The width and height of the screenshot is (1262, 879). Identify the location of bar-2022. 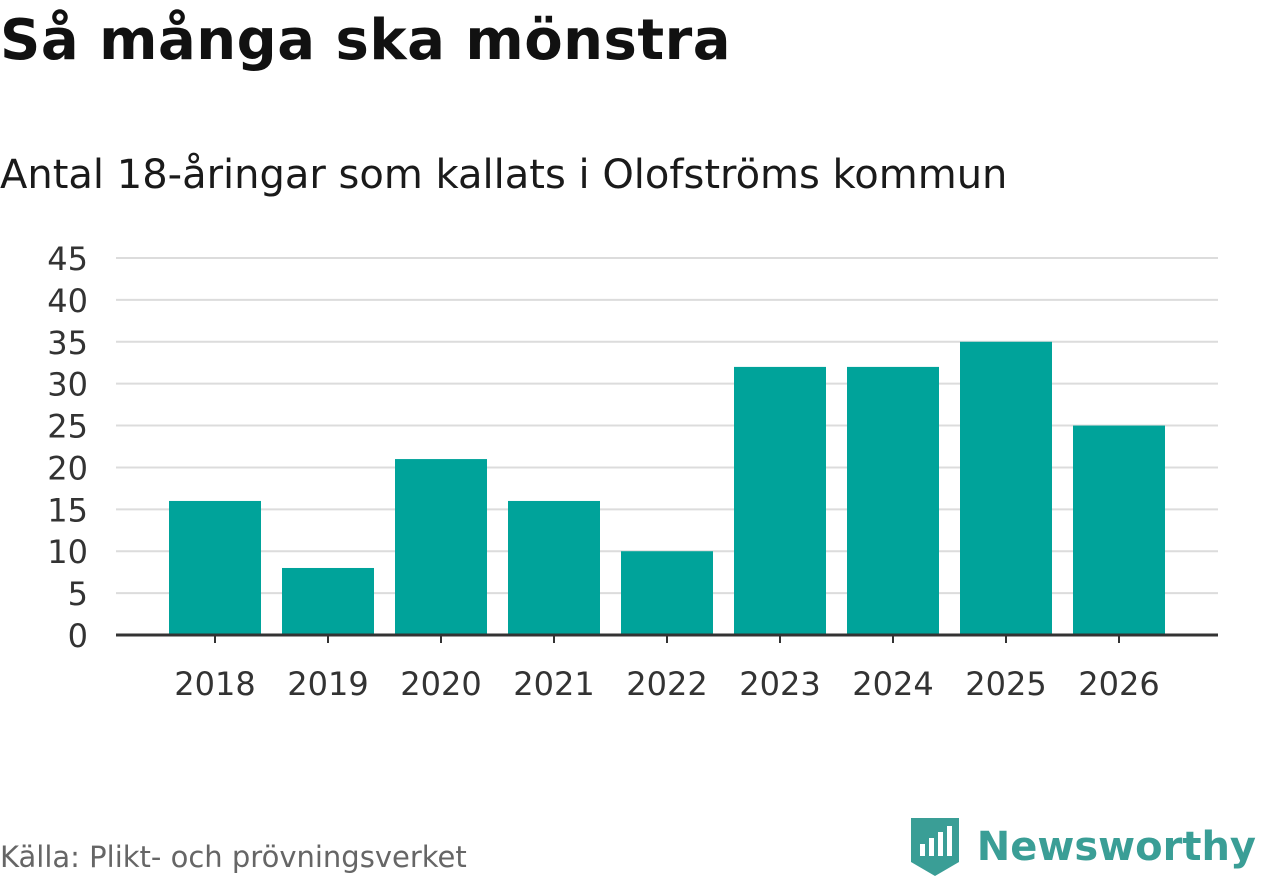
(667, 593).